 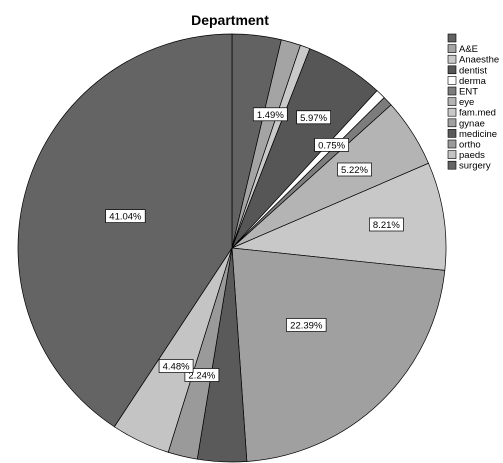 I want to click on legend-item-derma: derma, so click(x=467, y=81).